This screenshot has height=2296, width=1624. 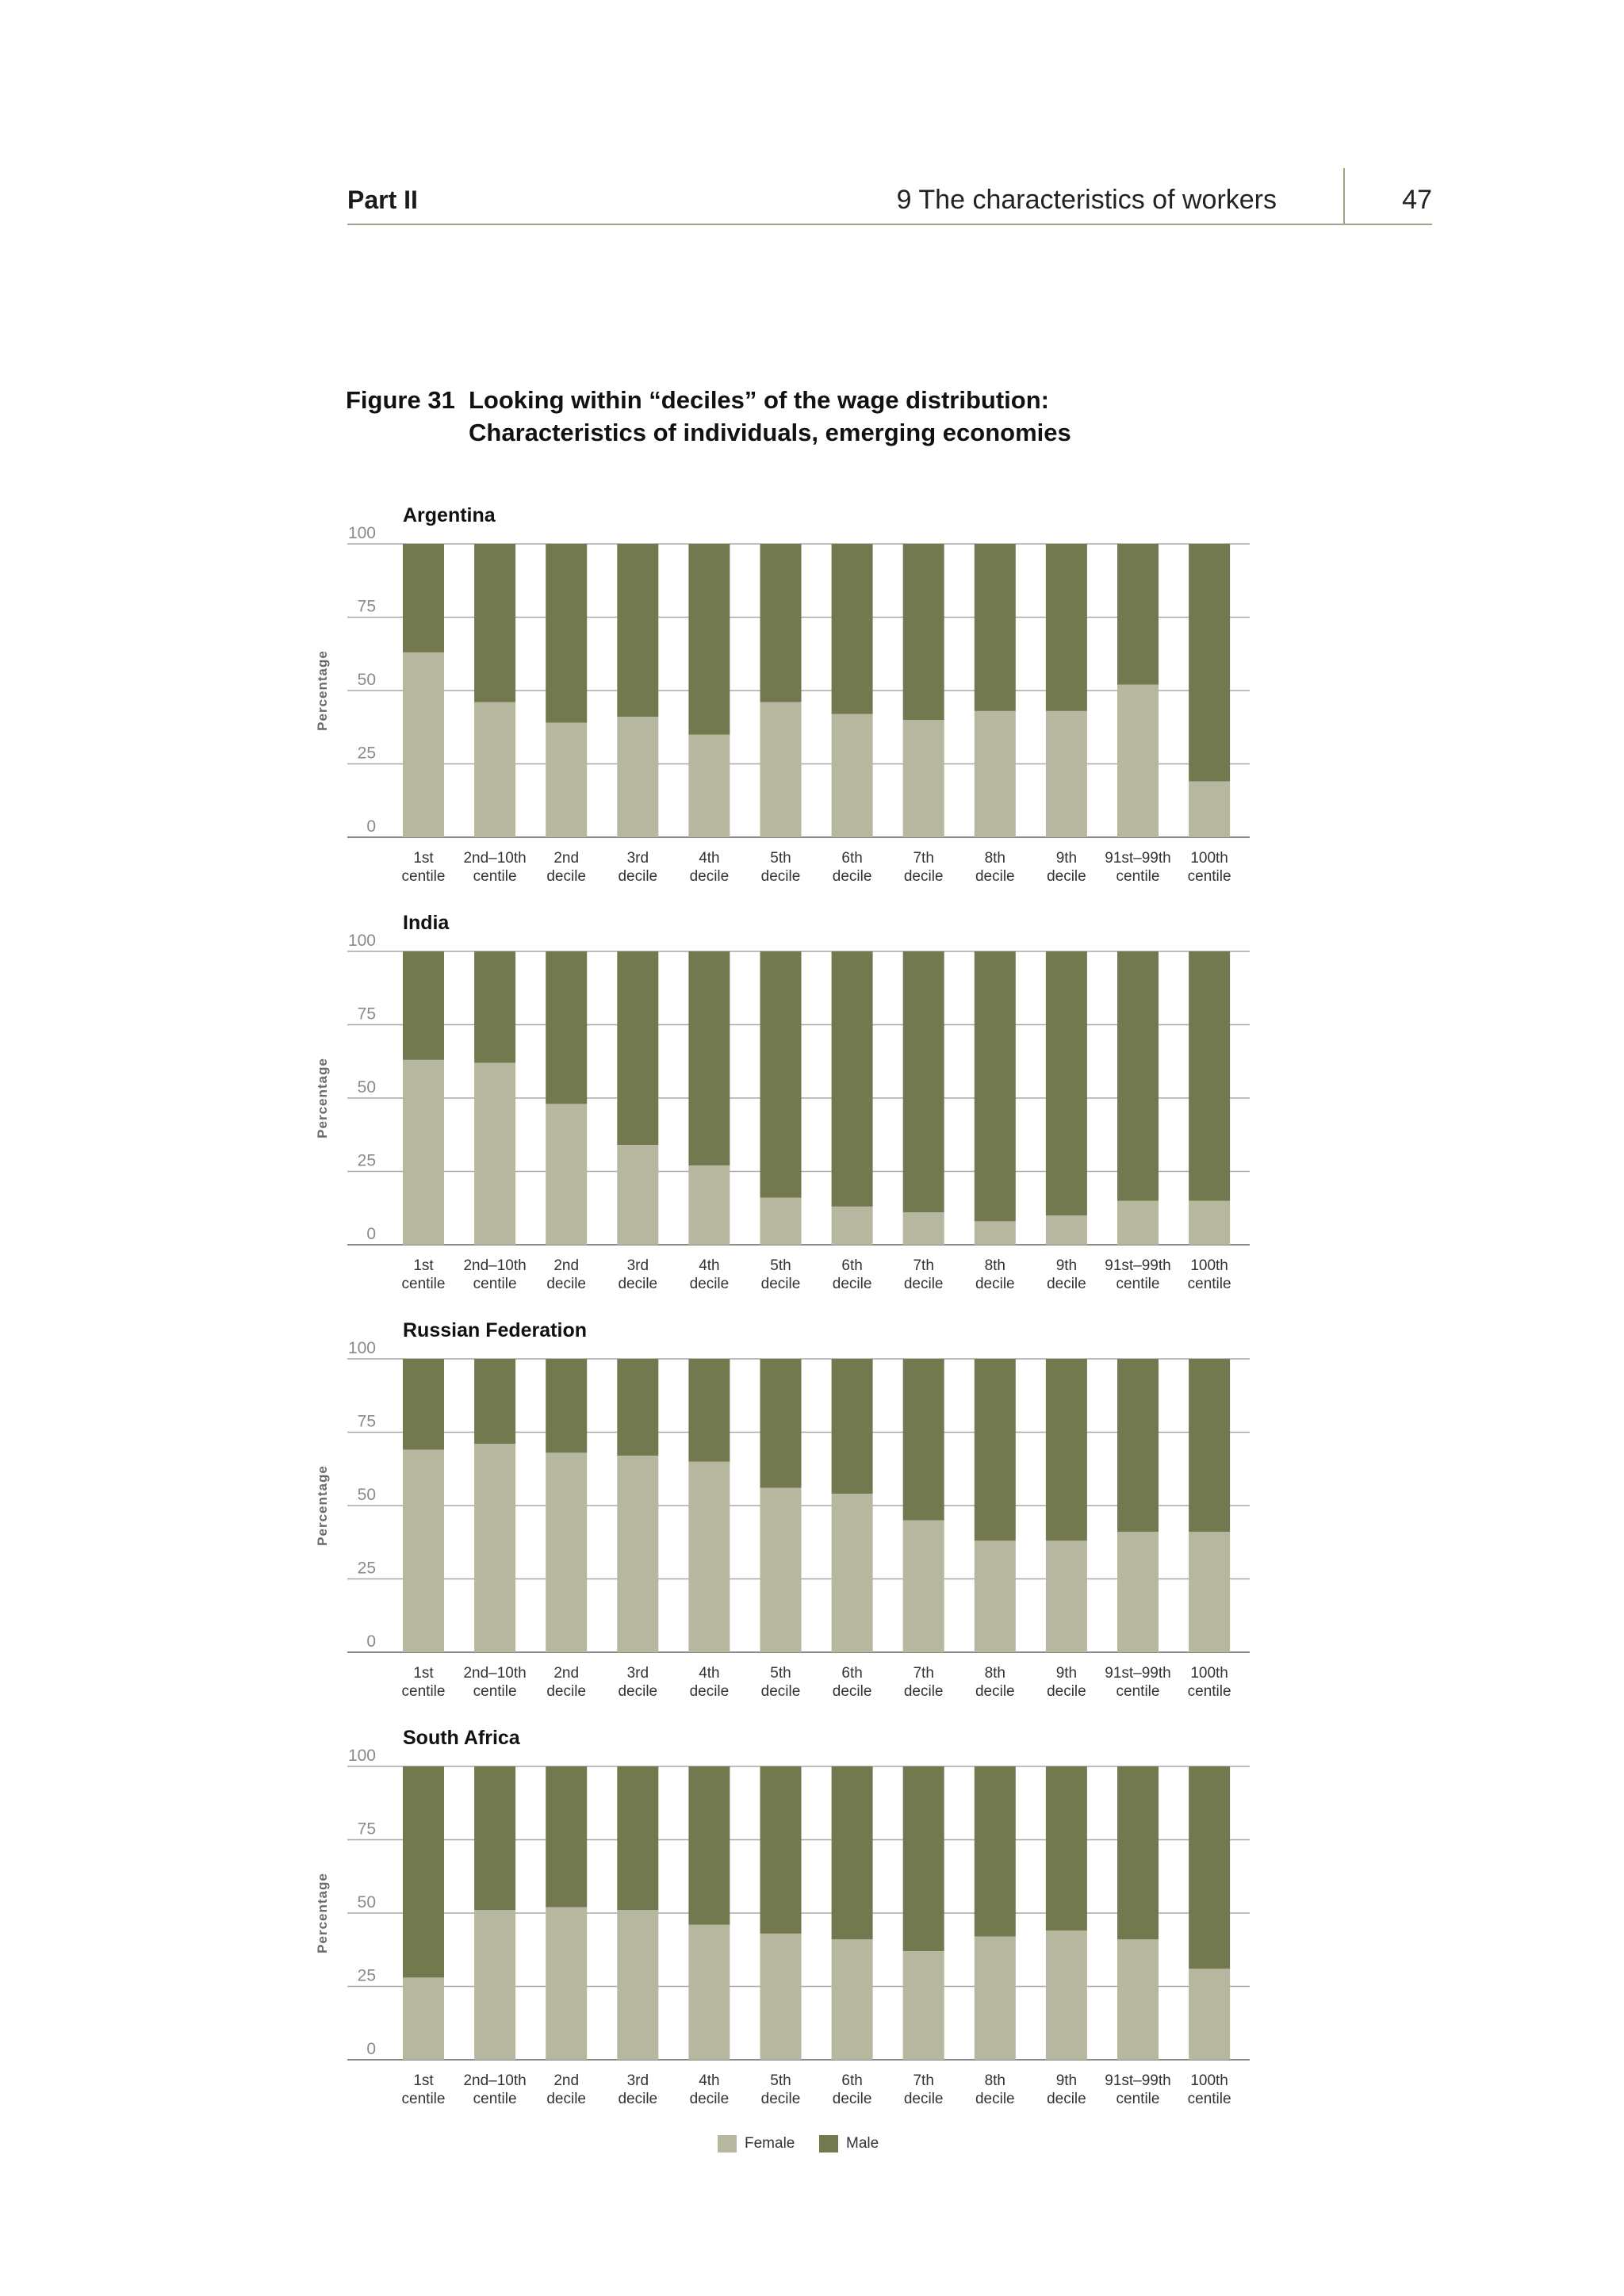 I want to click on legend-swatch-male, so click(x=828, y=2143).